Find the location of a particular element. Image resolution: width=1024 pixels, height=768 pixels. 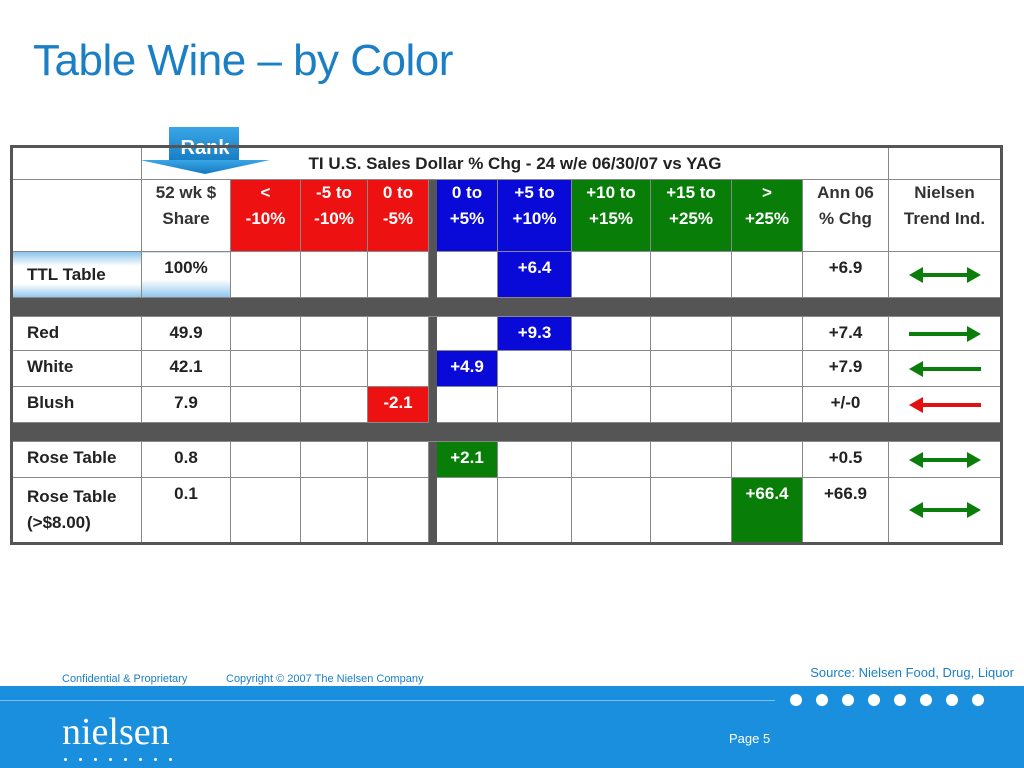

footer-divider is located at coordinates (387, 700).